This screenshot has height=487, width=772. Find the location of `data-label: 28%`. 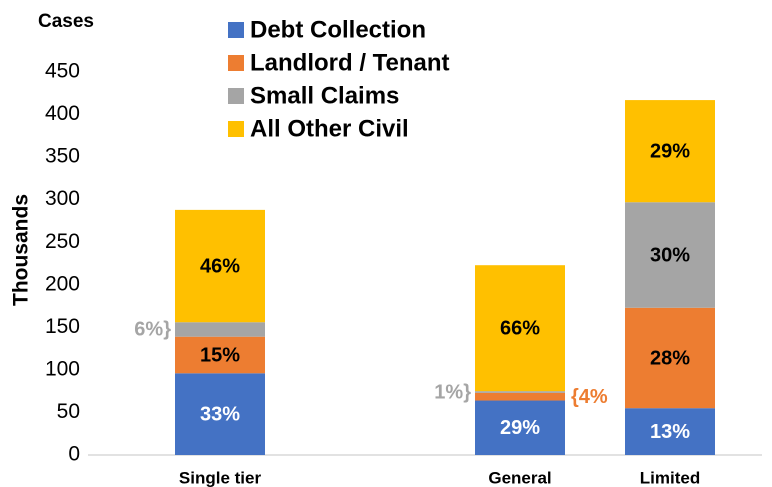

data-label: 28% is located at coordinates (670, 358).